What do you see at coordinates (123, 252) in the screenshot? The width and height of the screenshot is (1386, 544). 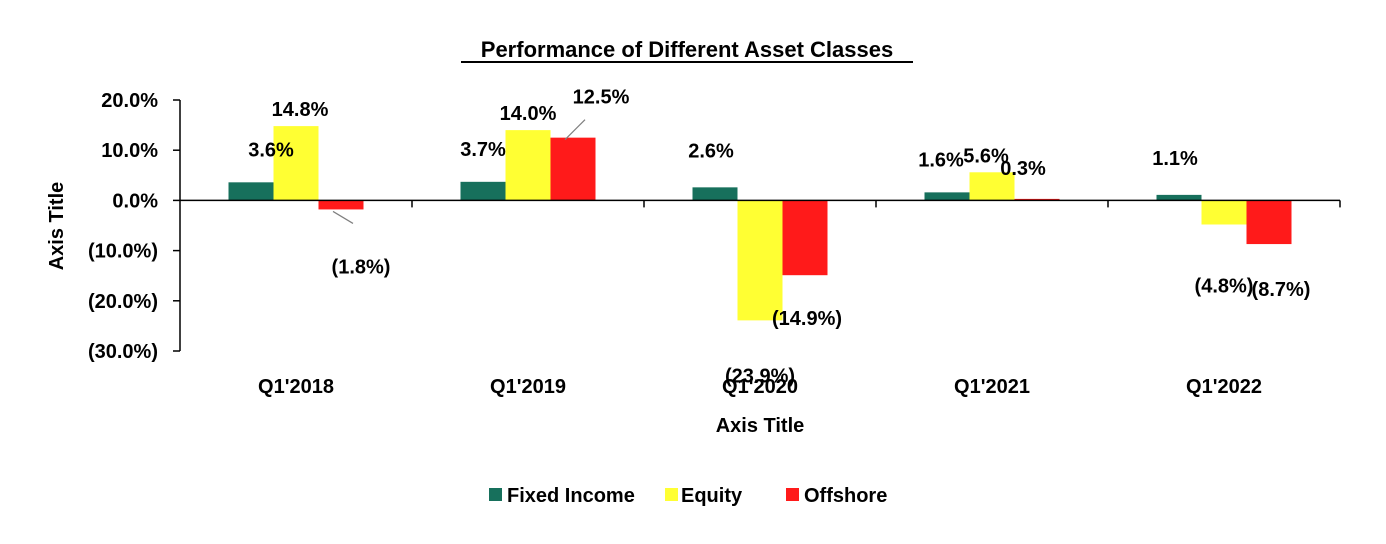 I see `y-tick-label: (10.0%)` at bounding box center [123, 252].